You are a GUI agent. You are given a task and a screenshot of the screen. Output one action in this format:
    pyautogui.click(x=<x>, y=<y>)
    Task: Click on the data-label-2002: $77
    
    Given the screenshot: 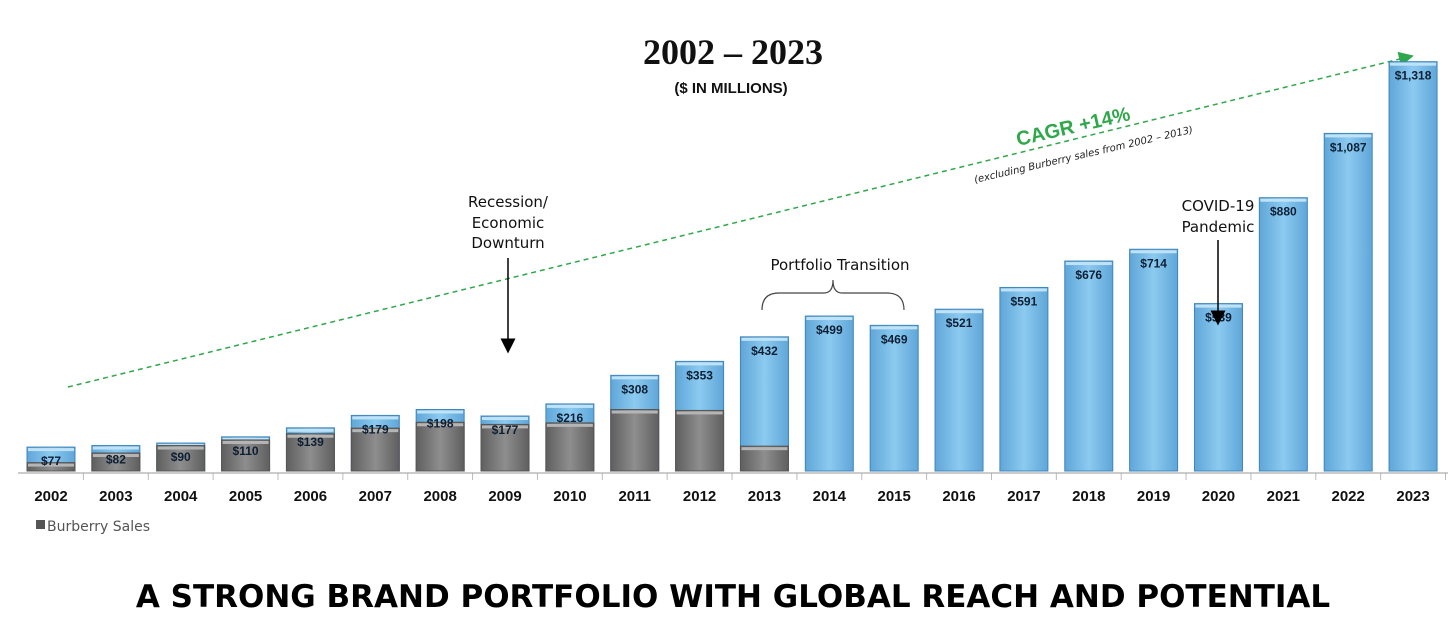 What is the action you would take?
    pyautogui.click(x=51, y=461)
    